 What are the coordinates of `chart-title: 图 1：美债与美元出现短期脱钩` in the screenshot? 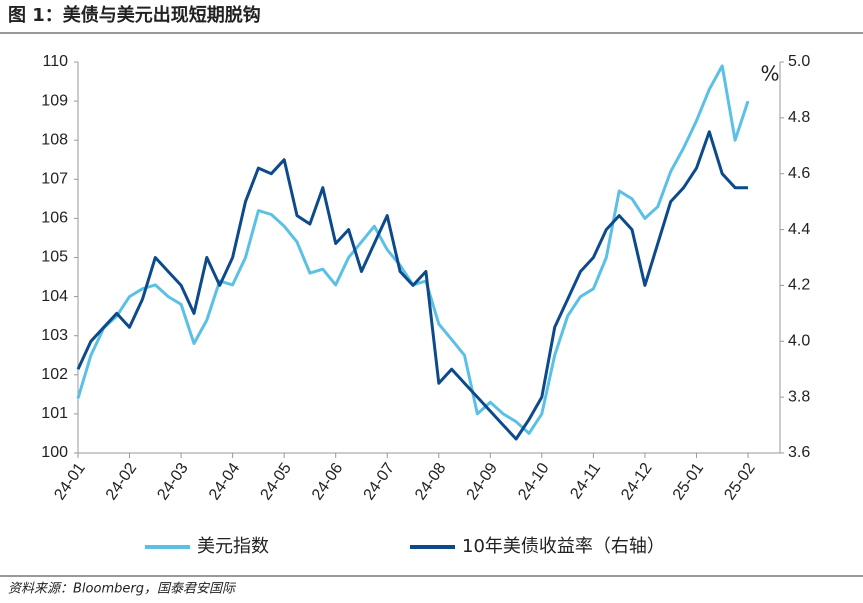 It's located at (134, 15).